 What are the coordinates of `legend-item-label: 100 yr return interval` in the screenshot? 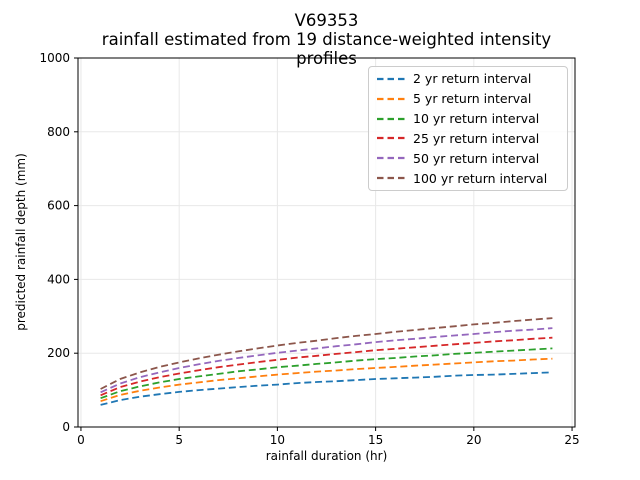 It's located at (480, 178).